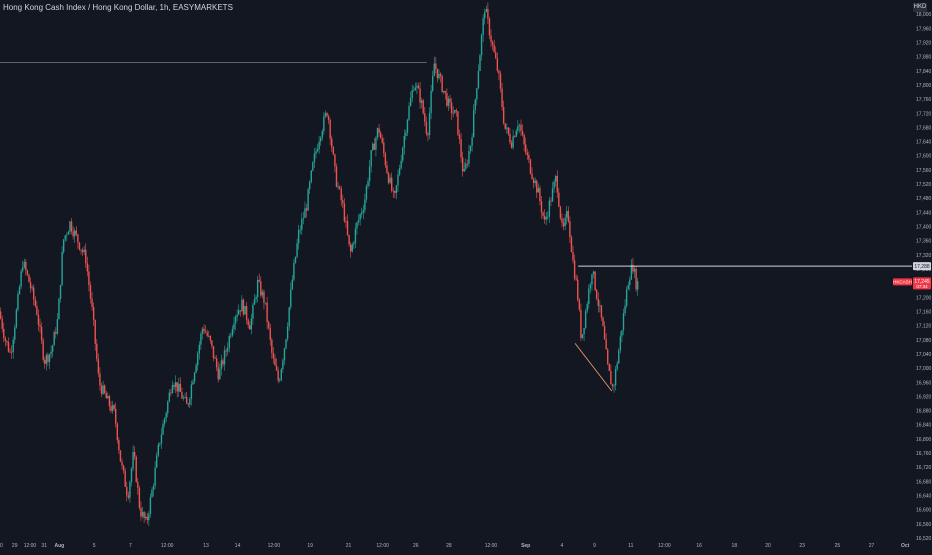  I want to click on y-tick-label: 16,560, so click(924, 525).